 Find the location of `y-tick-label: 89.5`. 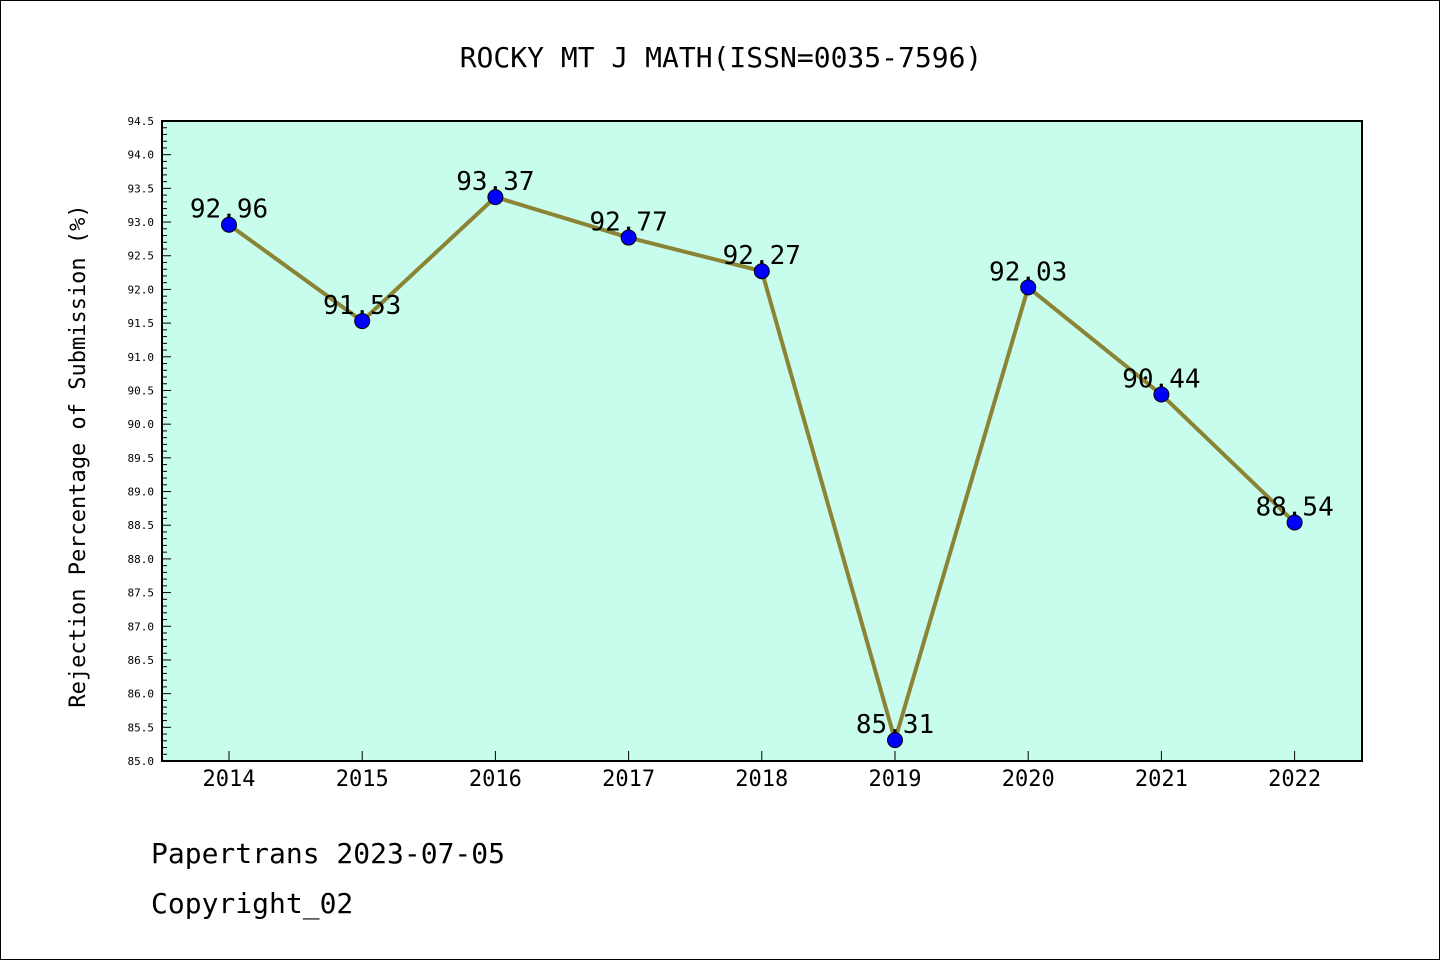

y-tick-label: 89.5 is located at coordinates (141, 458).